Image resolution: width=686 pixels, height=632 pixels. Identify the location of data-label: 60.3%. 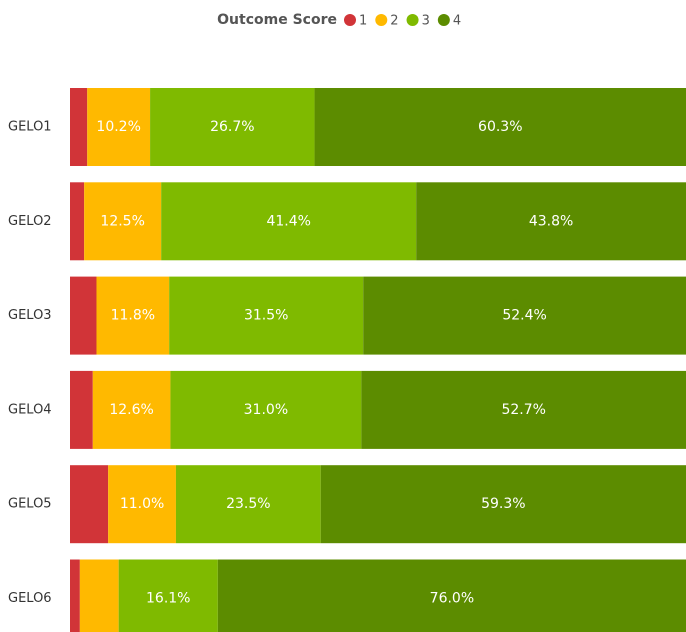
(500, 127).